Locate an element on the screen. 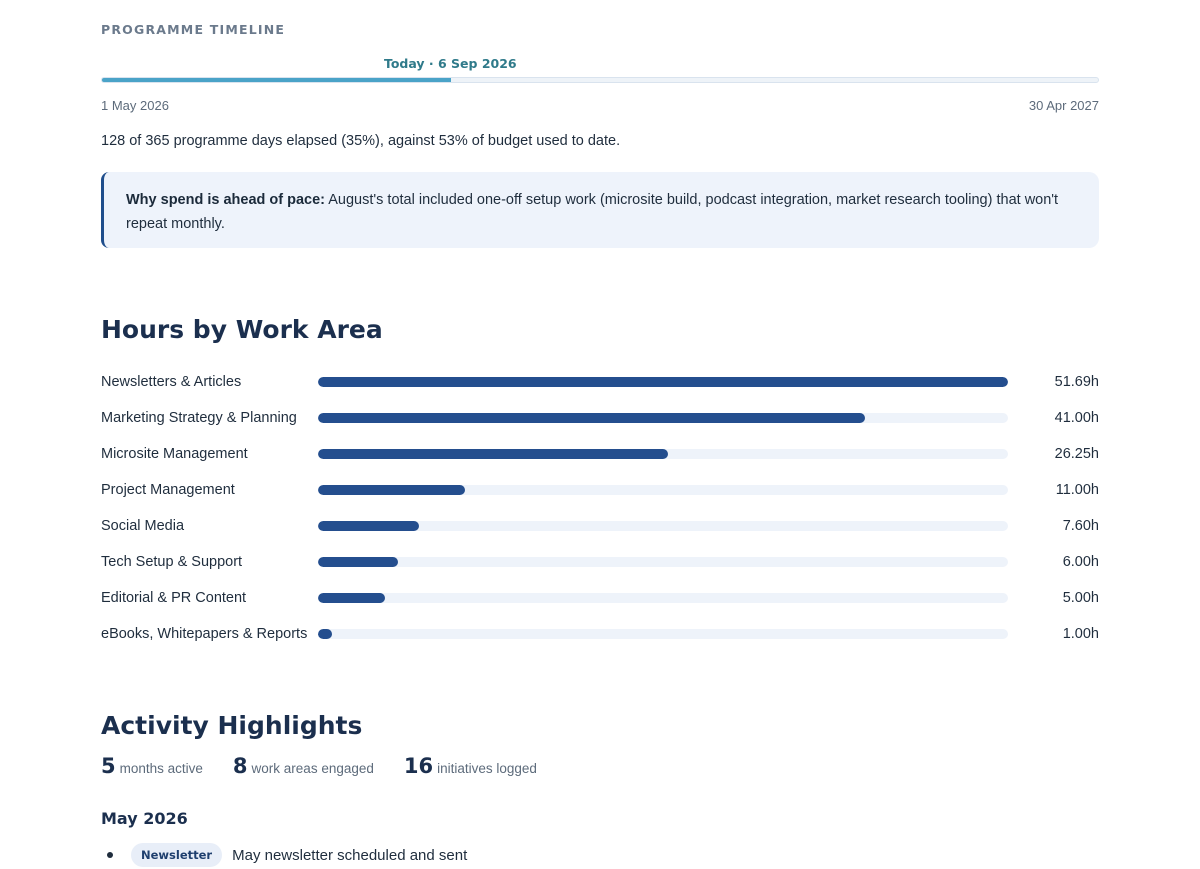  hours-bar-label: Project Management is located at coordinates (168, 490).